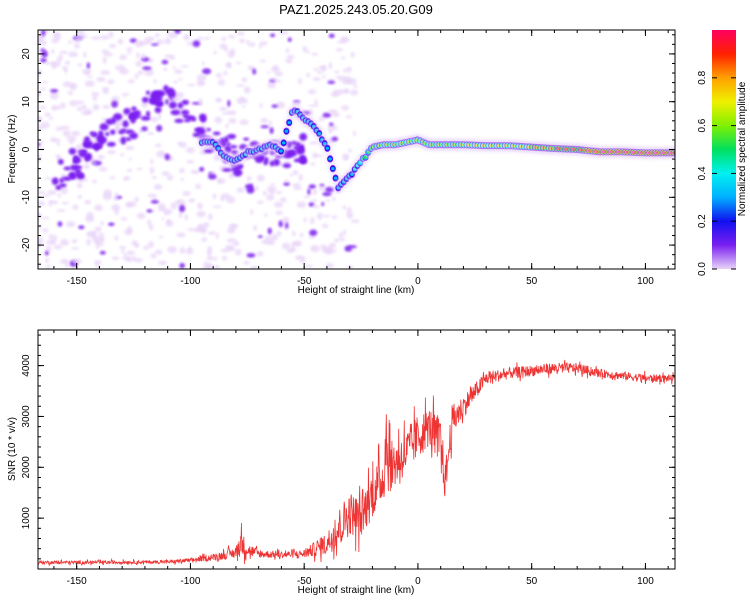 This screenshot has width=750, height=600. Describe the element at coordinates (26, 365) in the screenshot. I see `snr-y-tick-label: 4000` at that location.